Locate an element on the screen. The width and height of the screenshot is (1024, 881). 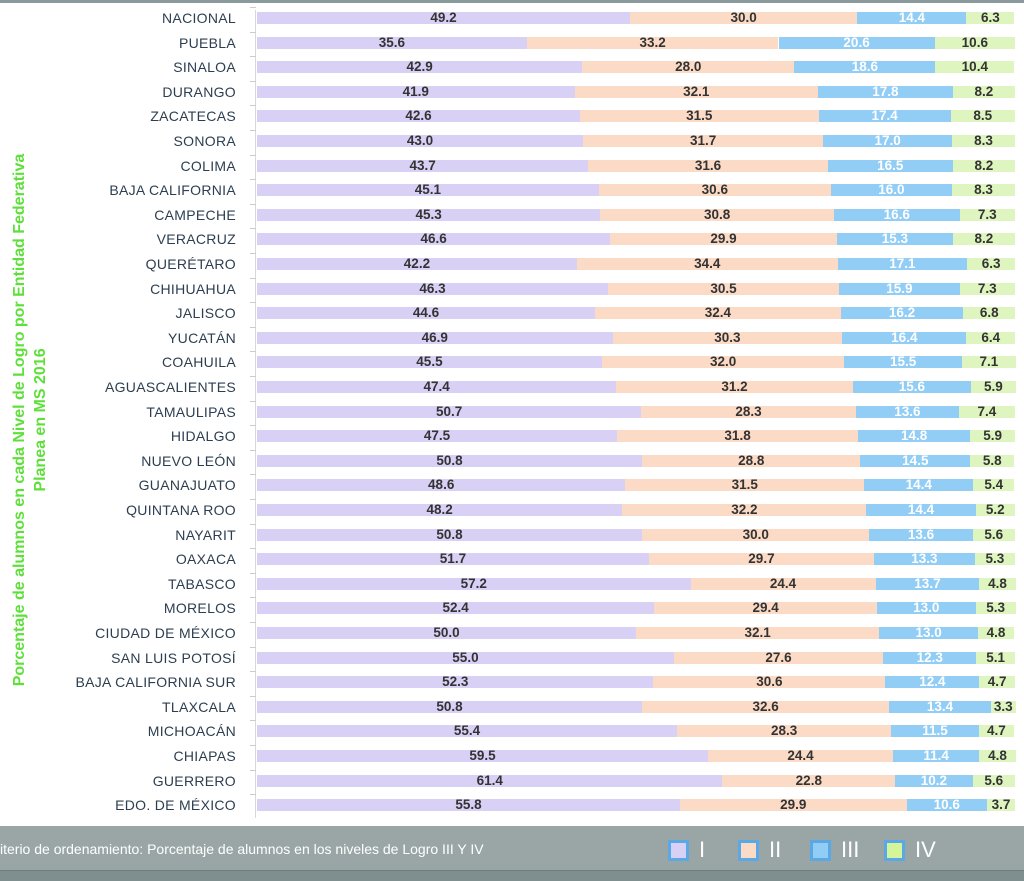
data-label-III: 14.4 is located at coordinates (921, 509).